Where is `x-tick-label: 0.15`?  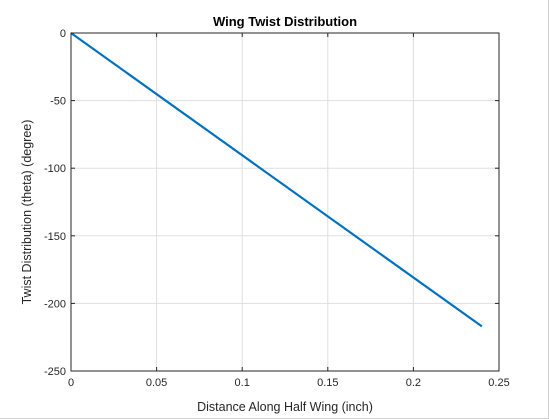 x-tick-label: 0.15 is located at coordinates (327, 383).